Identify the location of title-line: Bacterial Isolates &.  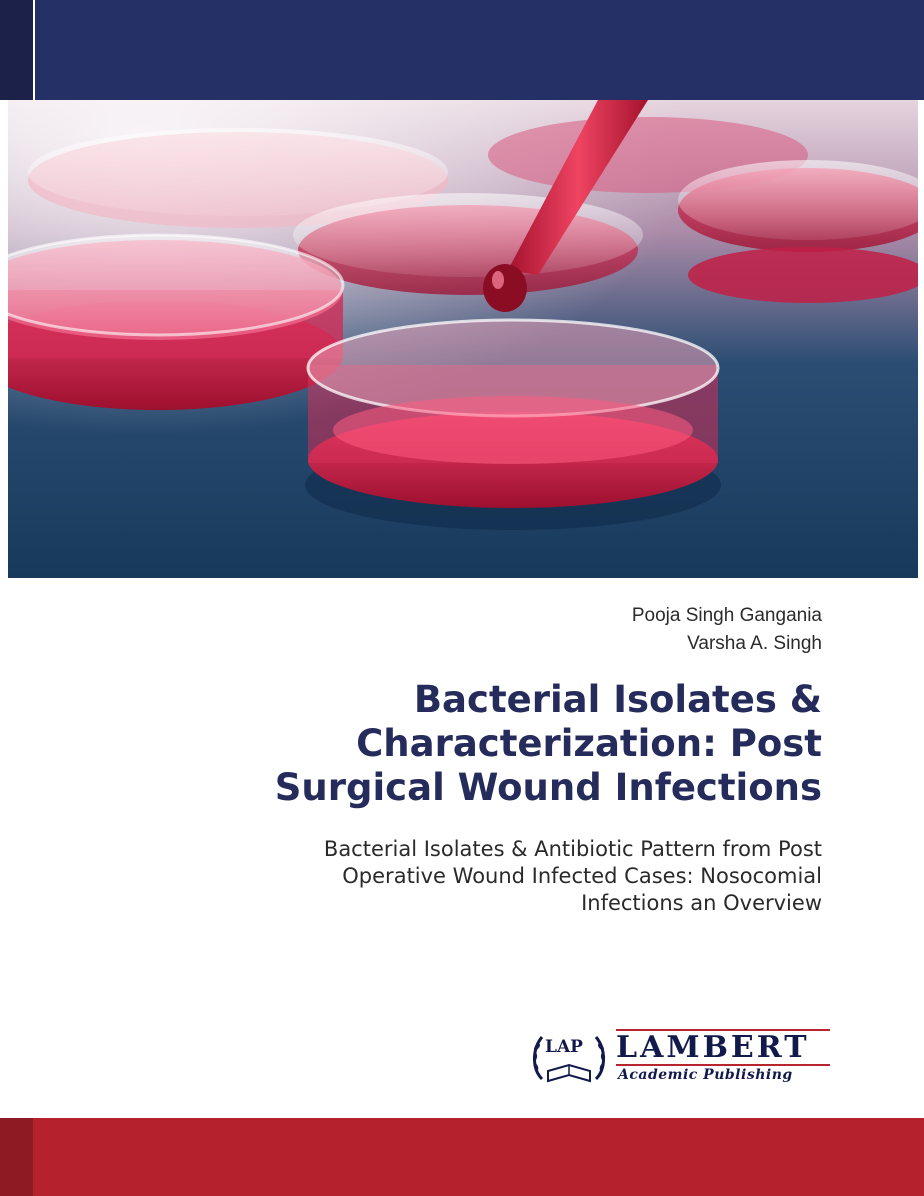
(617, 699).